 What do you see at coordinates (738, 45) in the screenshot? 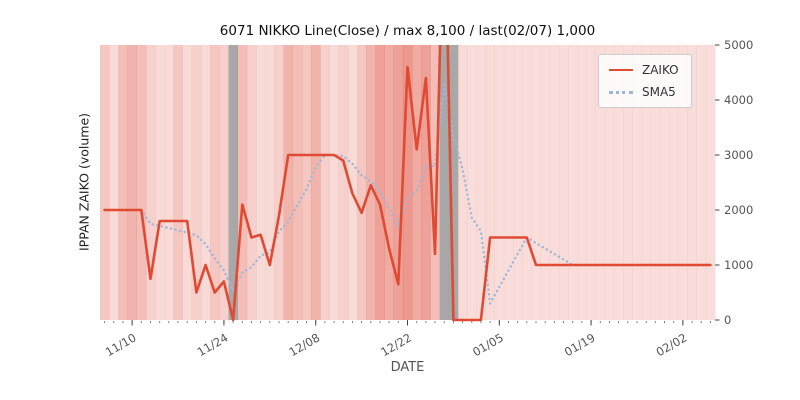
I see `y-tick-label: 5000` at bounding box center [738, 45].